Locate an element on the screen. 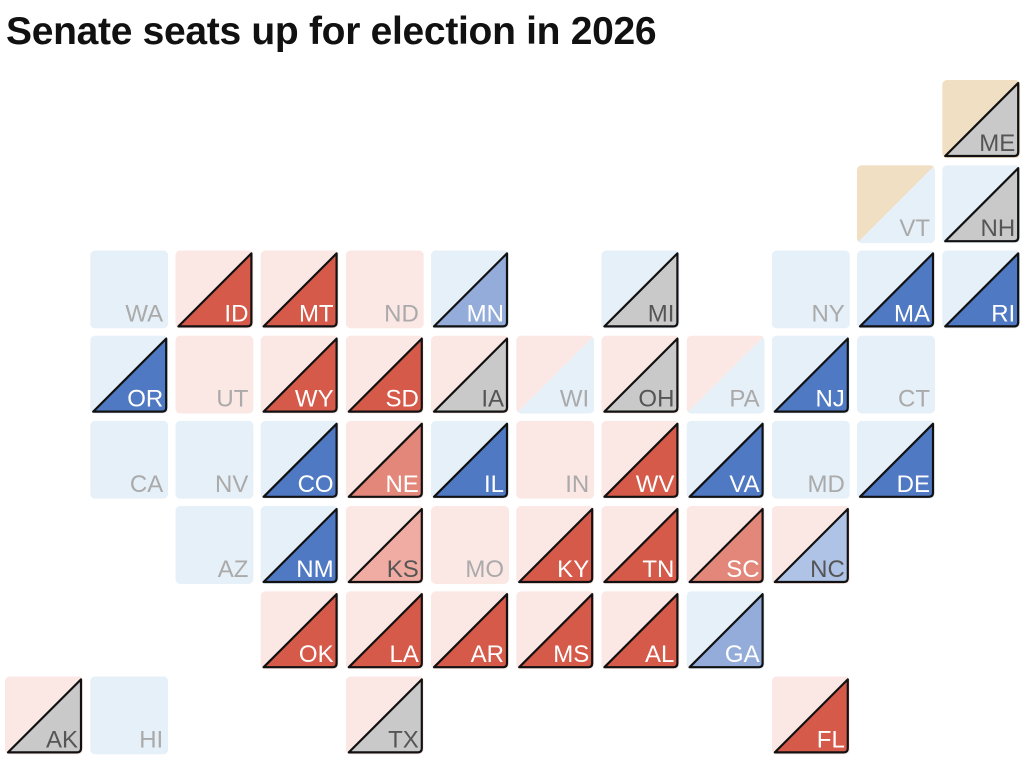 This screenshot has width=1024, height=768. state-tile-ca: CA is located at coordinates (129, 459).